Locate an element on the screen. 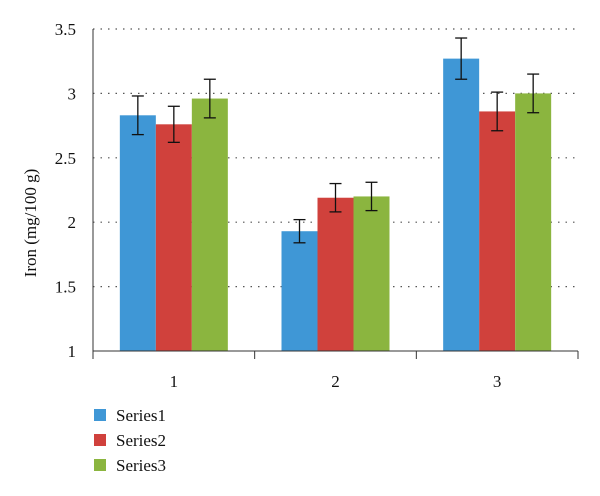 This screenshot has width=600, height=496. legend-label: Series1 is located at coordinates (141, 415).